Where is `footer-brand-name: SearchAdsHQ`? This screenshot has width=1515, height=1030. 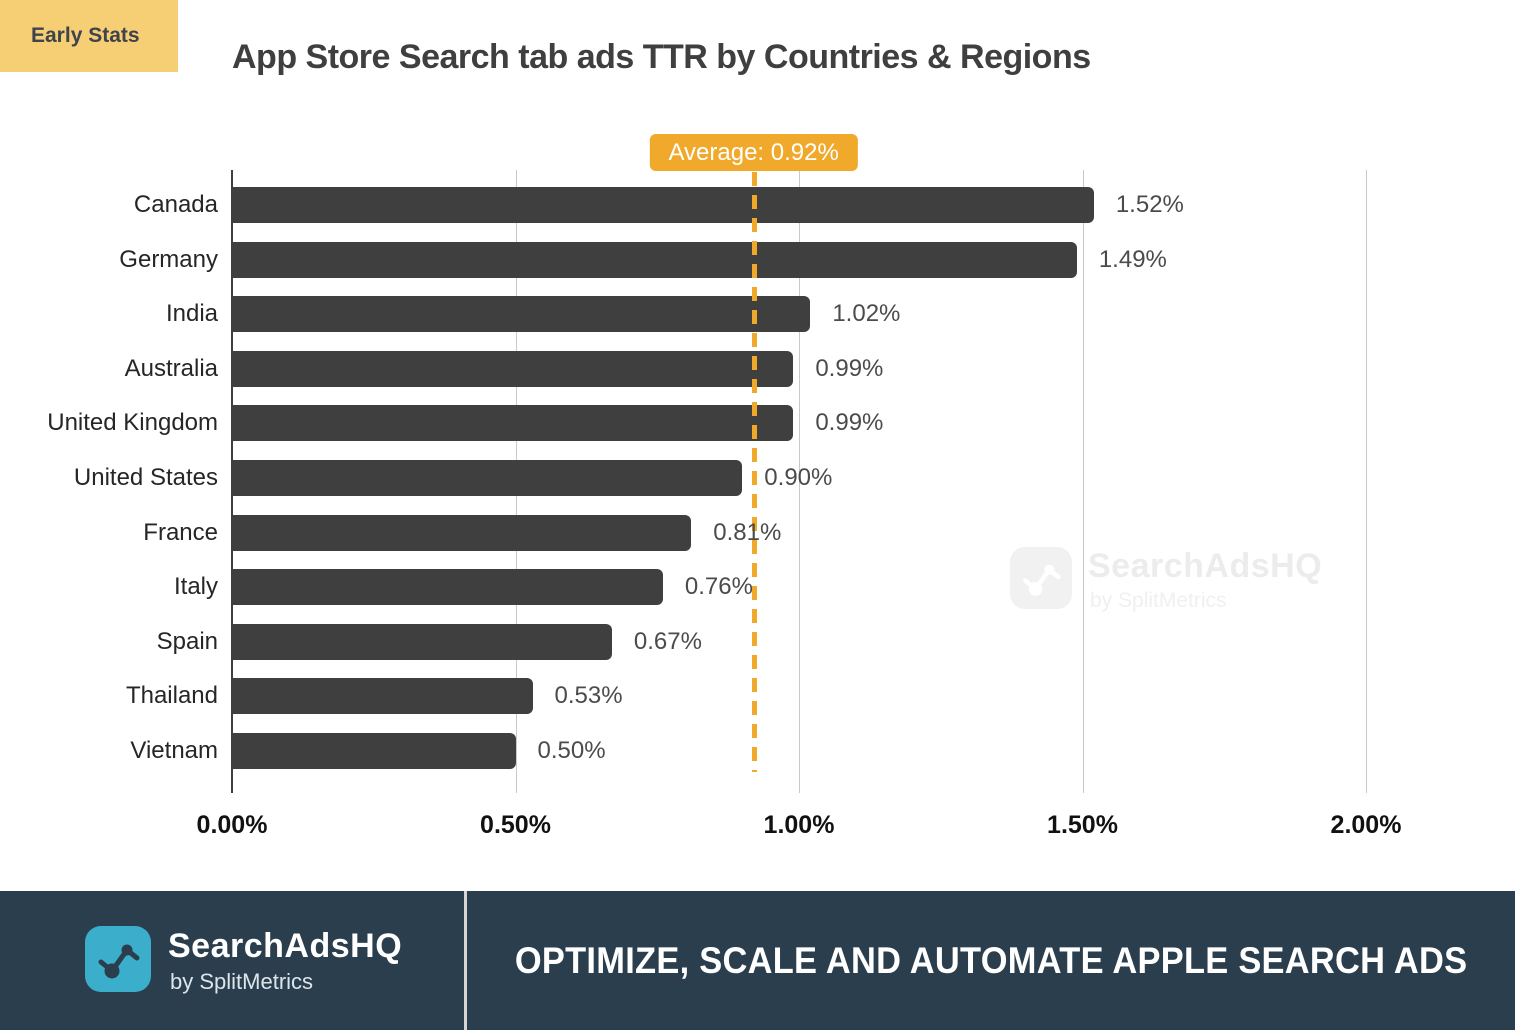
footer-brand-name: SearchAdsHQ is located at coordinates (285, 946).